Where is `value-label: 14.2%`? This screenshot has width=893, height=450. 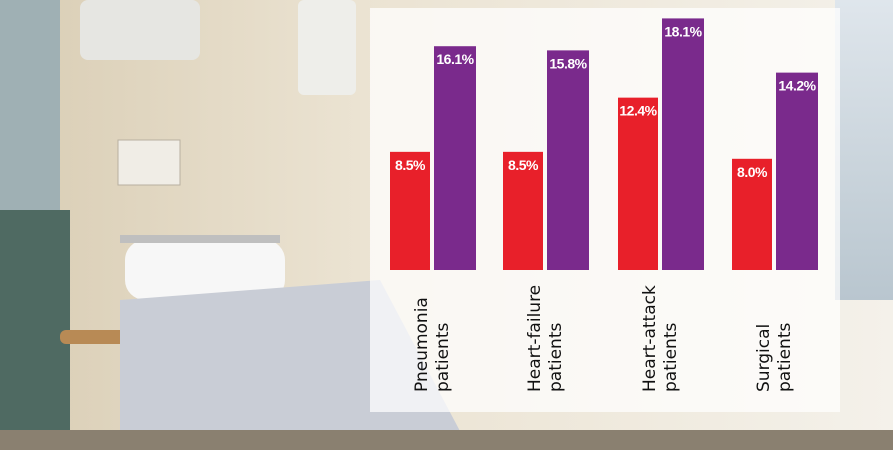 value-label: 14.2% is located at coordinates (797, 86).